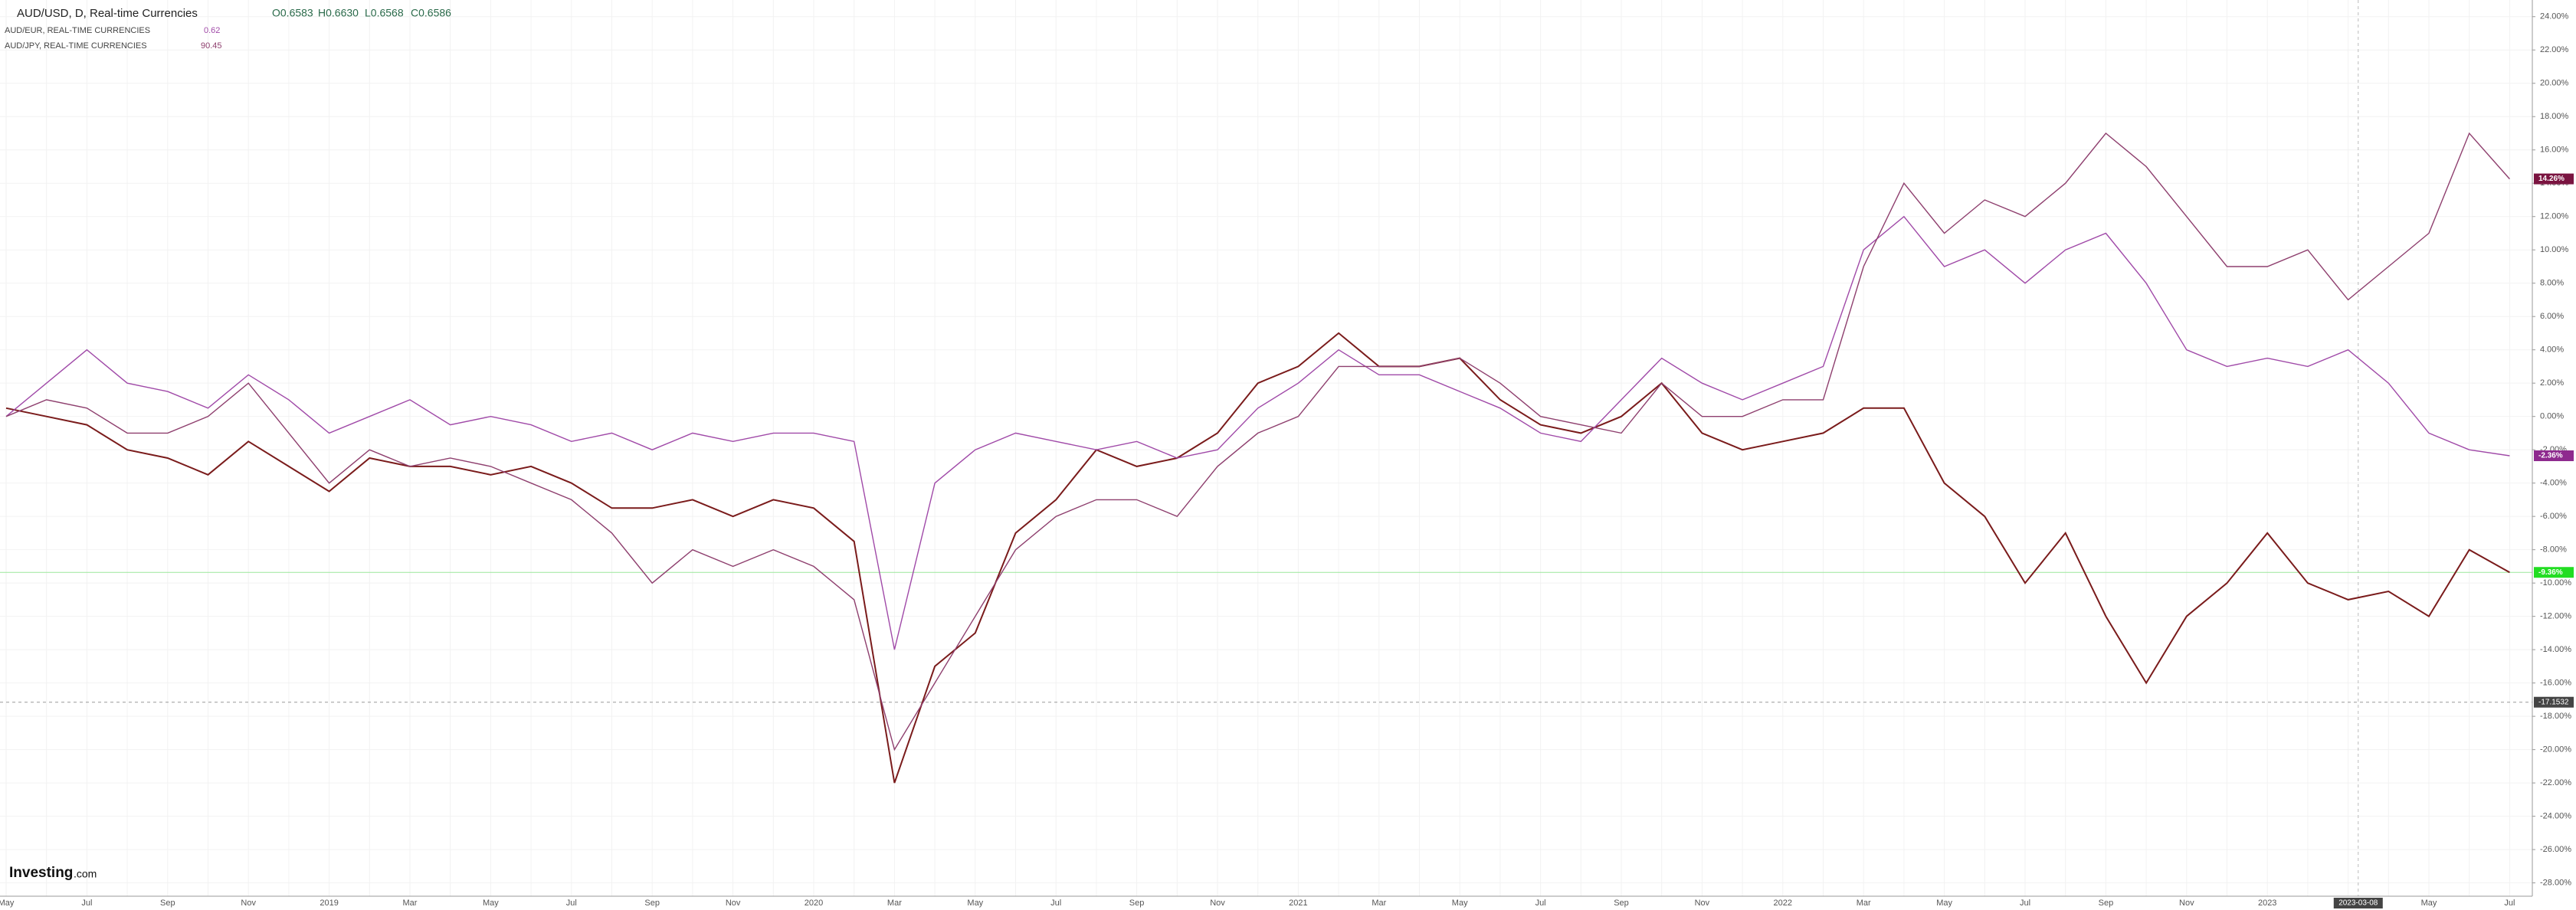  What do you see at coordinates (2556, 616) in the screenshot?
I see `y-tick-label: -12.00%` at bounding box center [2556, 616].